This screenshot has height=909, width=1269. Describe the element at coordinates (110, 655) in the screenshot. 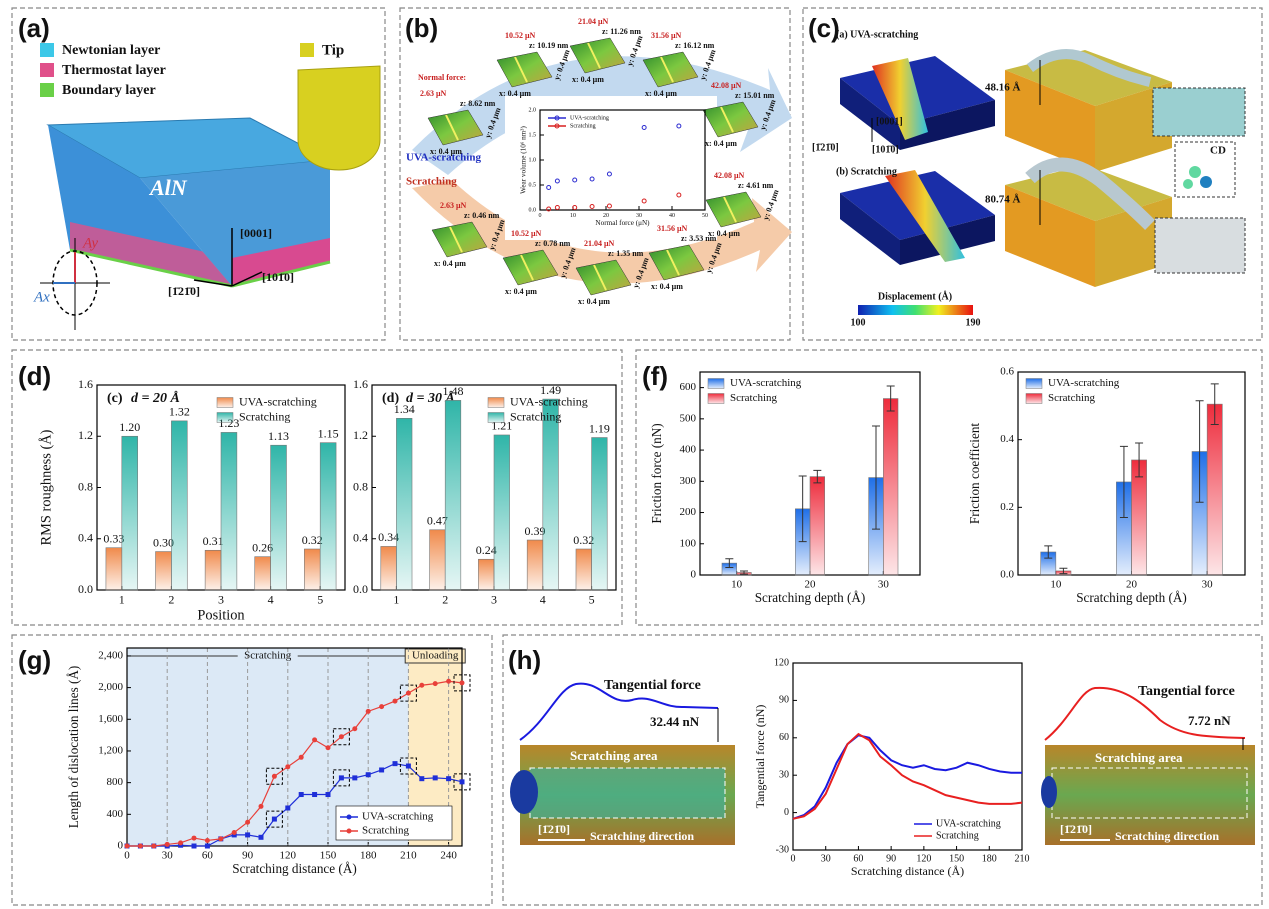

I see `y-tick-label: 2,400` at that location.